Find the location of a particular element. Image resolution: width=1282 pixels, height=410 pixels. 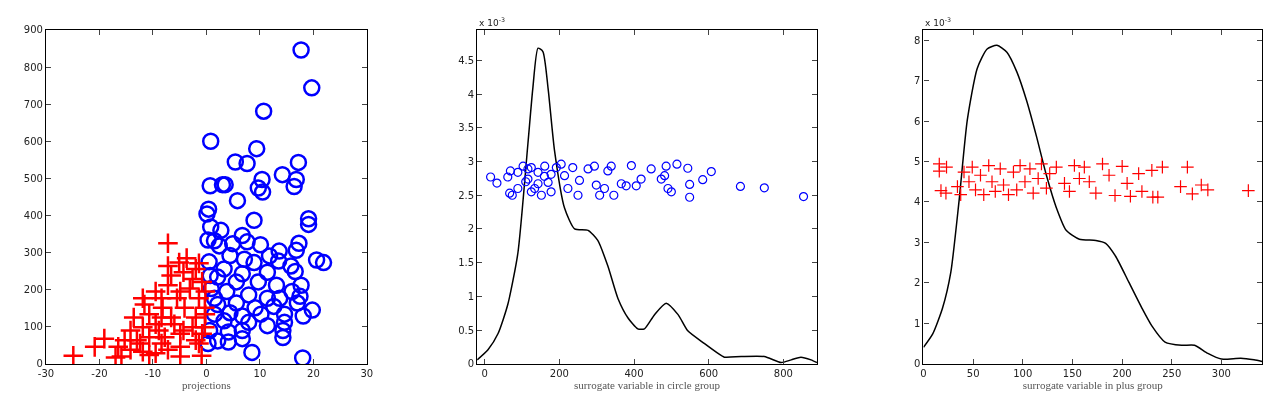

x-tick-label: 50 is located at coordinates (973, 373).